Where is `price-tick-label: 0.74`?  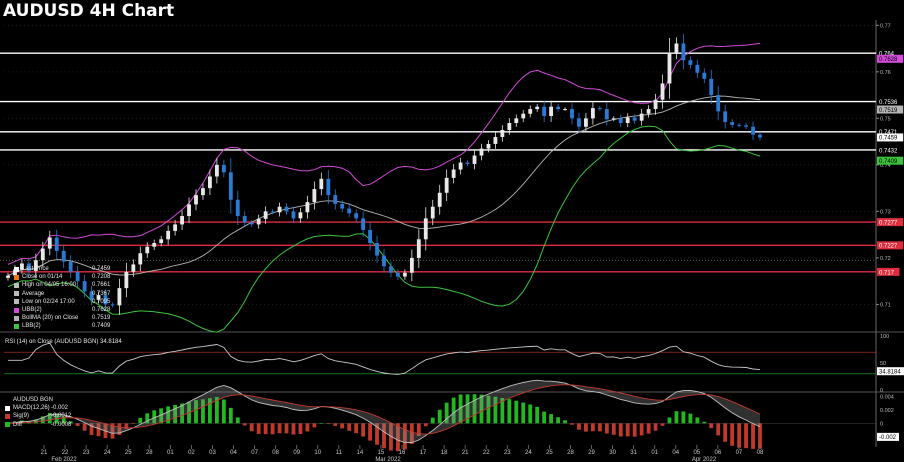 price-tick-label: 0.74 is located at coordinates (885, 166).